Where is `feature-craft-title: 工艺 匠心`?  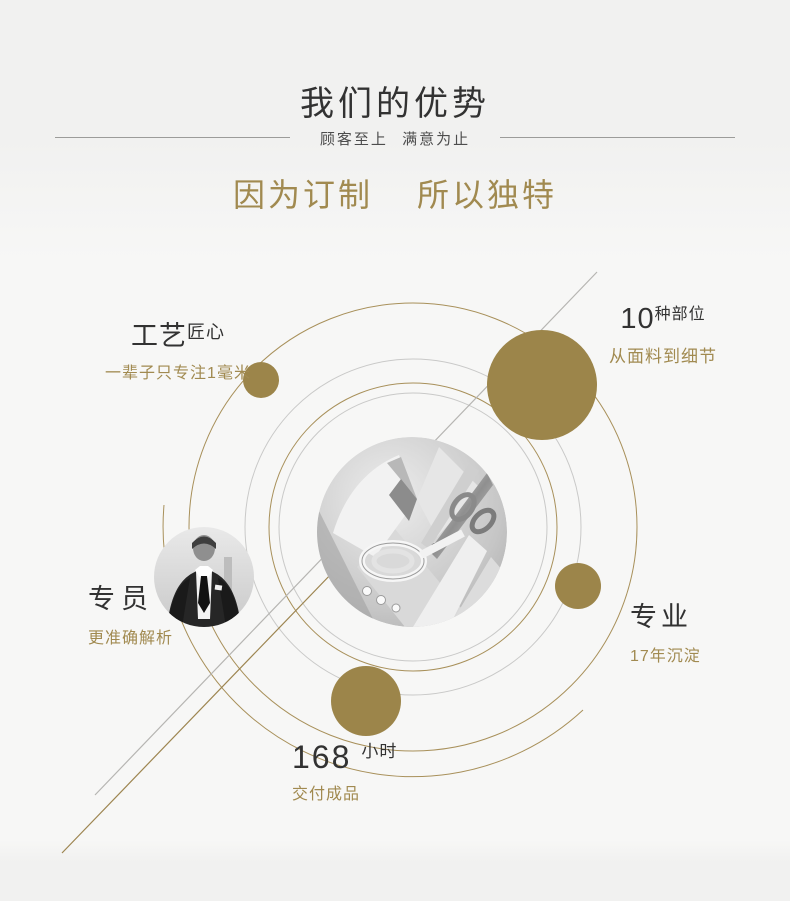
feature-craft-title: 工艺 匠心 is located at coordinates (178, 336).